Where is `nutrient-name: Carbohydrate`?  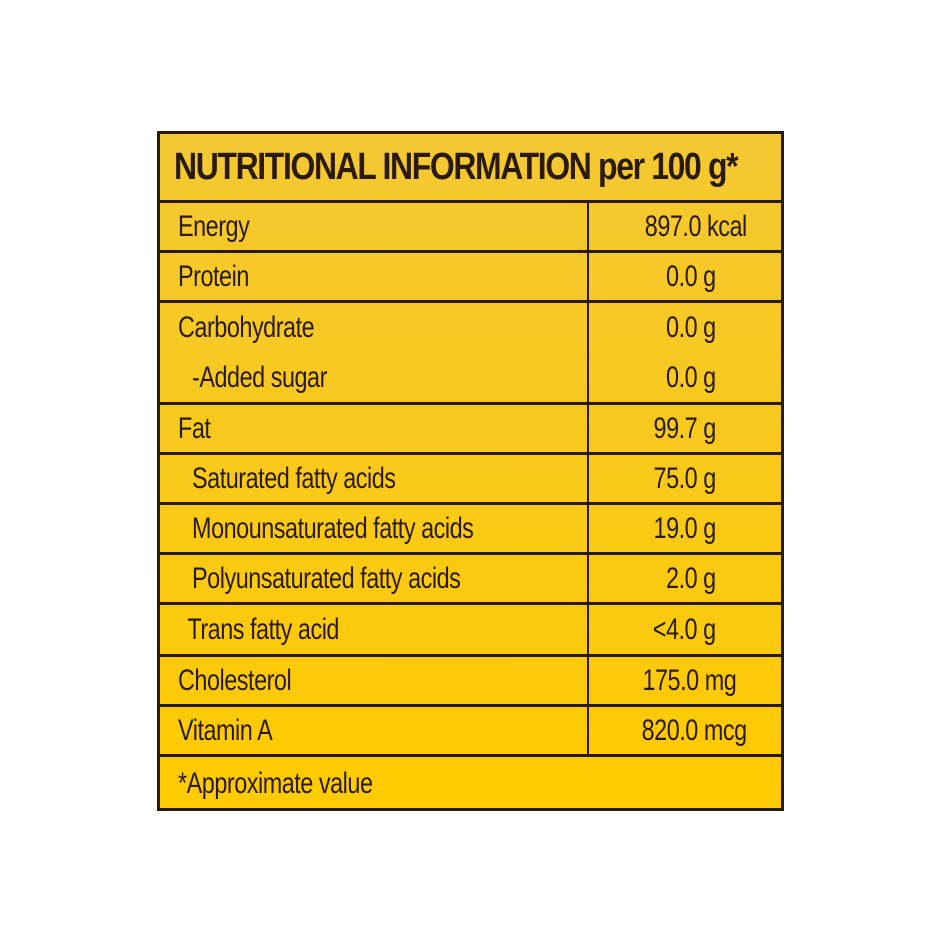 nutrient-name: Carbohydrate is located at coordinates (246, 327).